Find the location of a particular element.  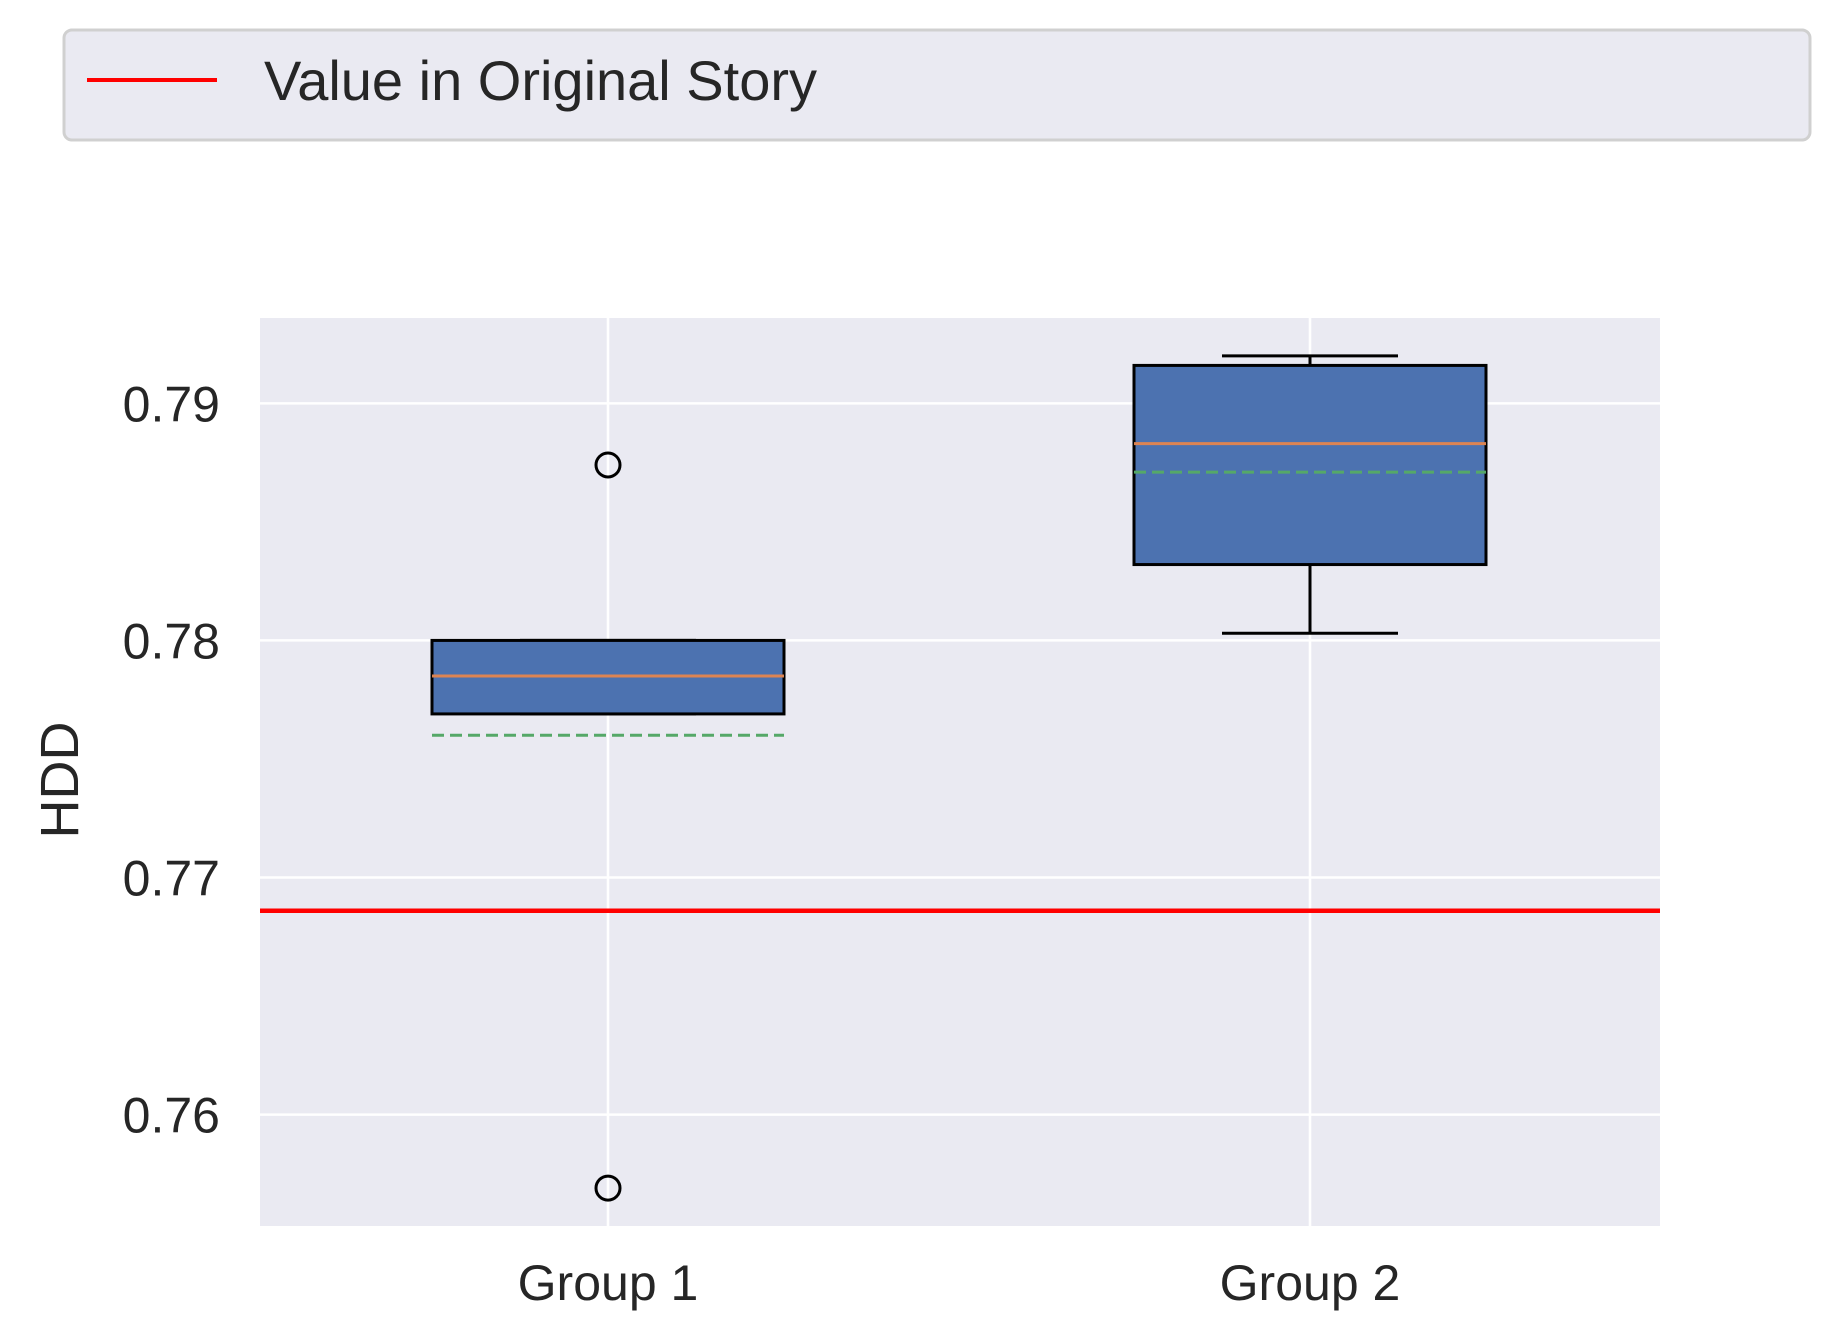

y-tick-label: 0.78 is located at coordinates (171, 641).